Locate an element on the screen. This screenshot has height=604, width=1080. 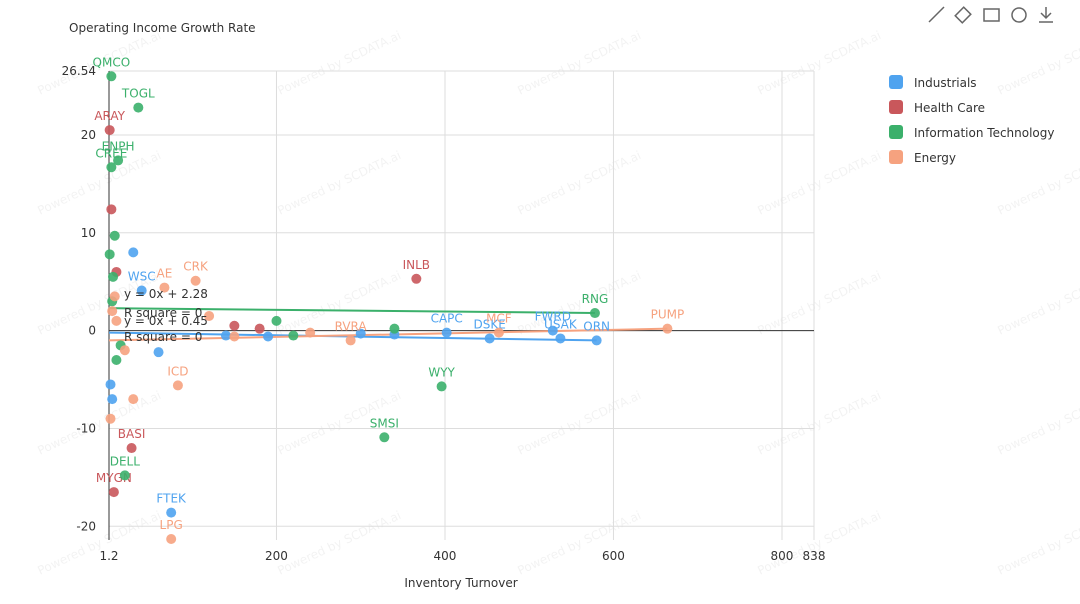
point-label: PUMP is located at coordinates (668, 315).